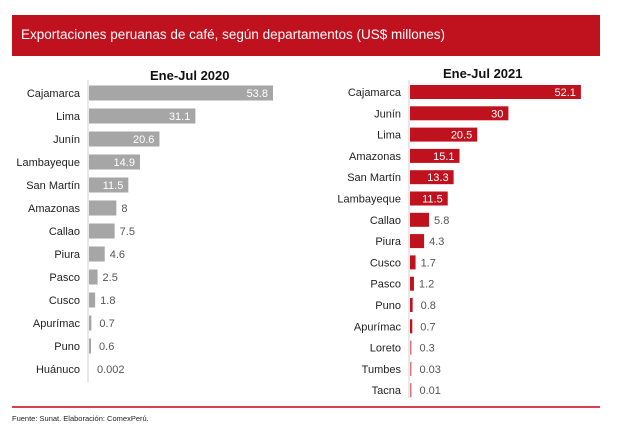 The width and height of the screenshot is (620, 435). What do you see at coordinates (58, 370) in the screenshot?
I see `category-label: Huánuco` at bounding box center [58, 370].